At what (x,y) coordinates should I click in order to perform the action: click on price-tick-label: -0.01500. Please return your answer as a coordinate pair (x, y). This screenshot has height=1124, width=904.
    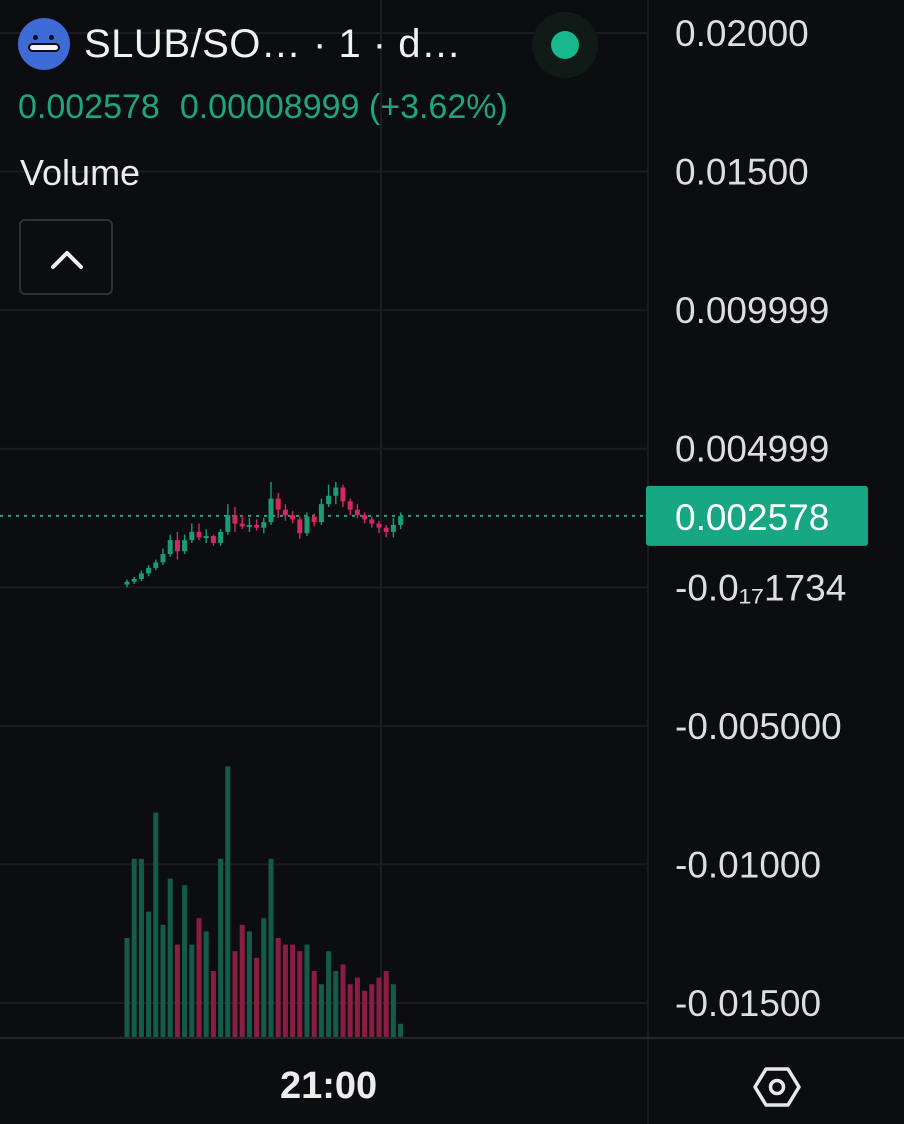
    Looking at the image, I should click on (748, 1003).